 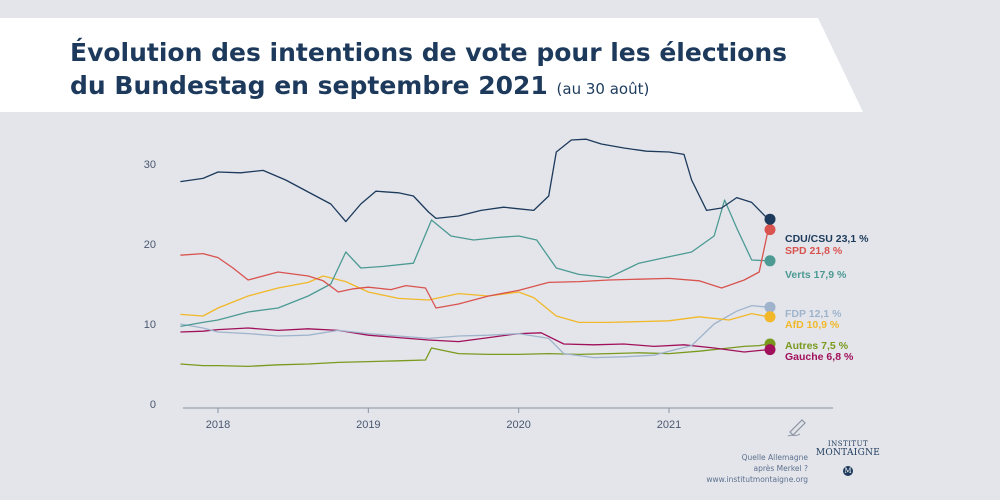 I want to click on logo-line-2: MONTAIGNE, so click(x=848, y=453).